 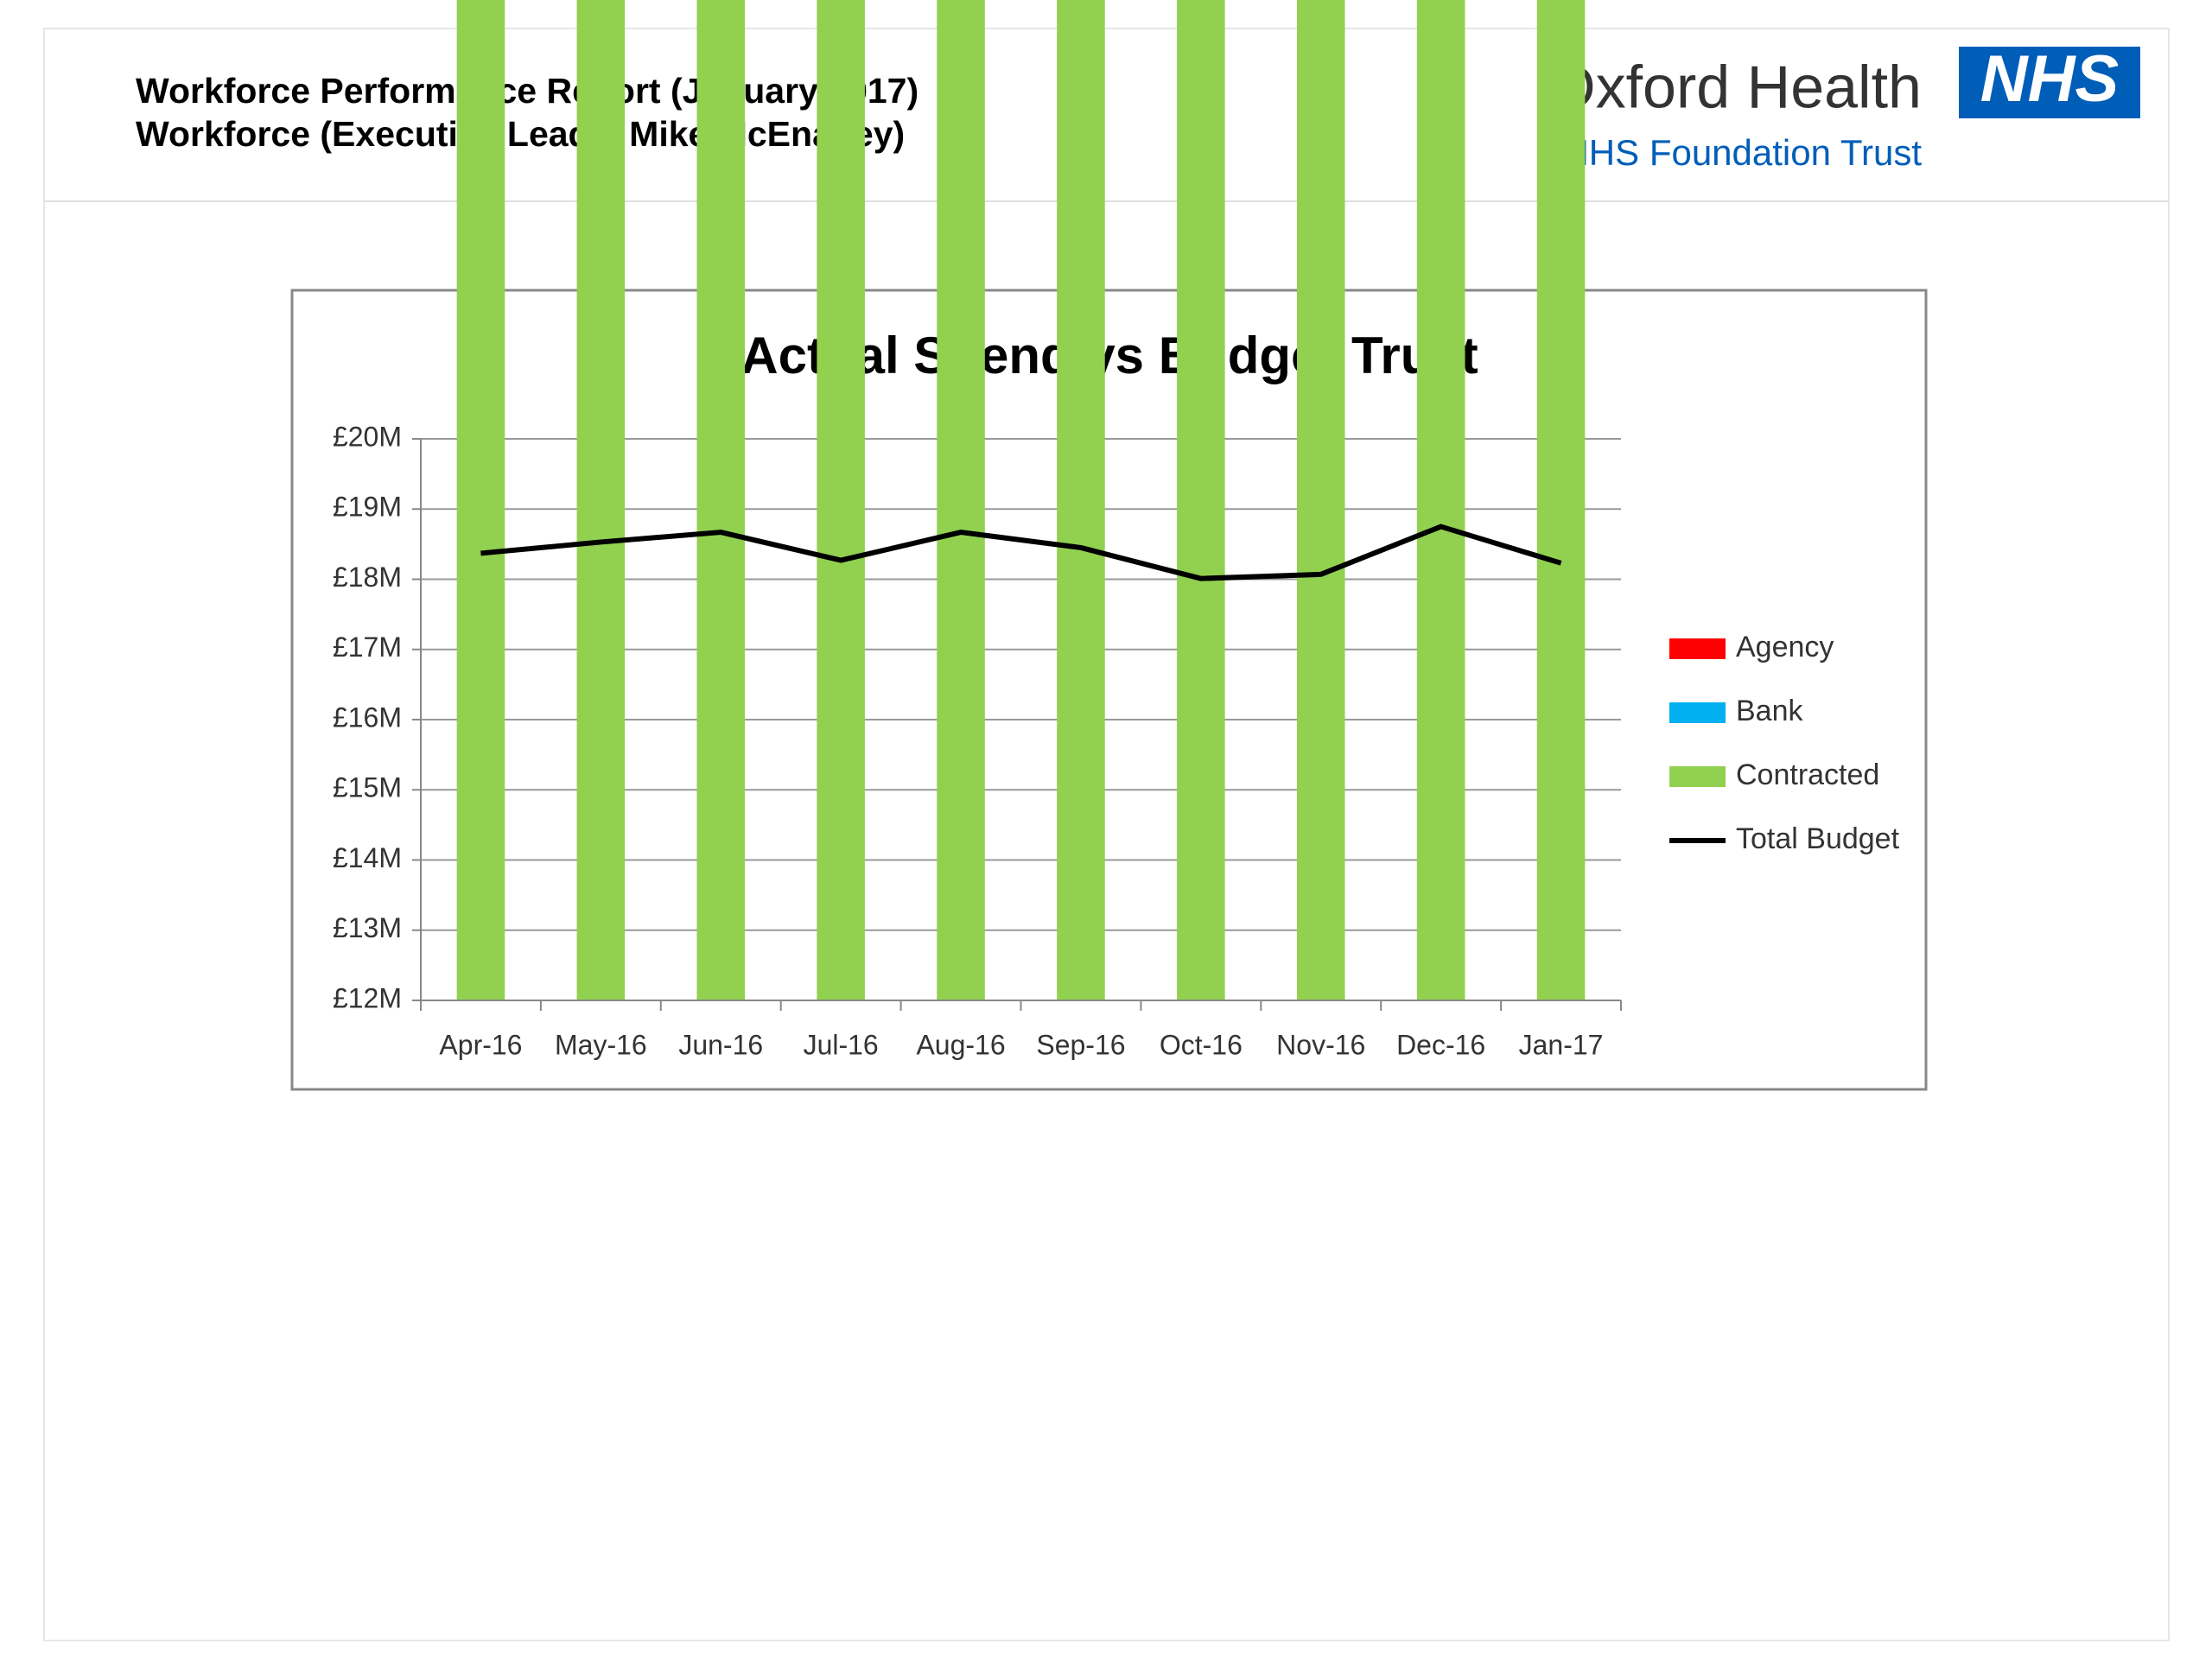 What do you see at coordinates (2049, 79) in the screenshot?
I see `logo-badge: NHS` at bounding box center [2049, 79].